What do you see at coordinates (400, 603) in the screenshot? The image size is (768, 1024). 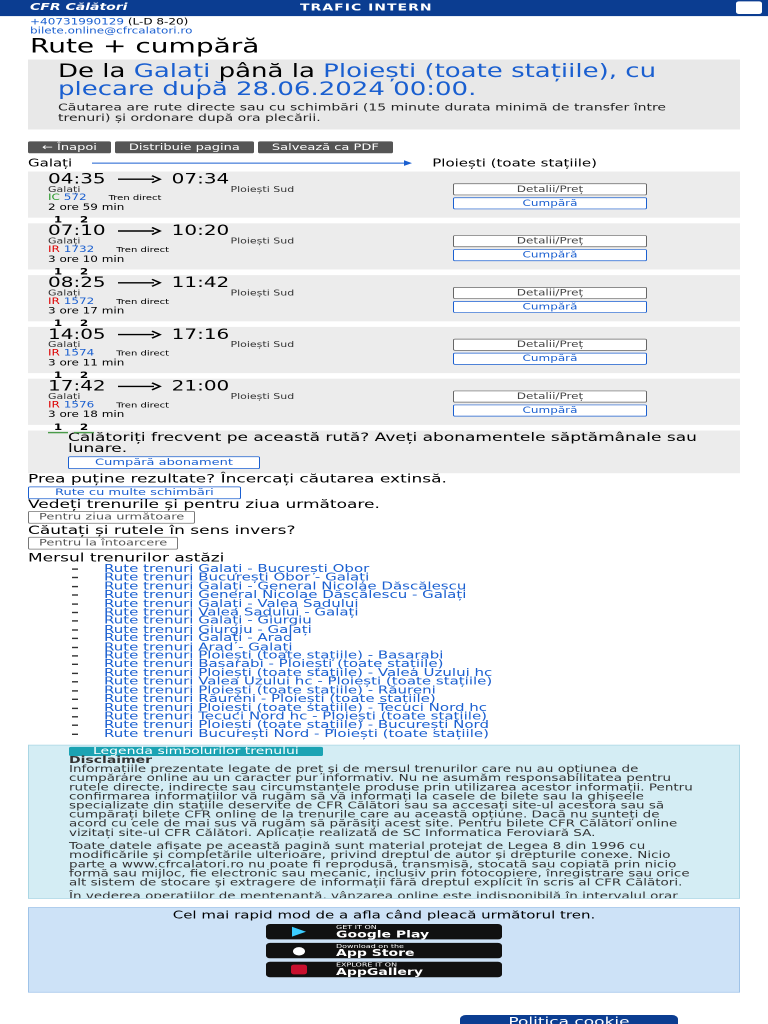 I see `route-link: Rute trenuri Galați - Valea Sadului` at bounding box center [400, 603].